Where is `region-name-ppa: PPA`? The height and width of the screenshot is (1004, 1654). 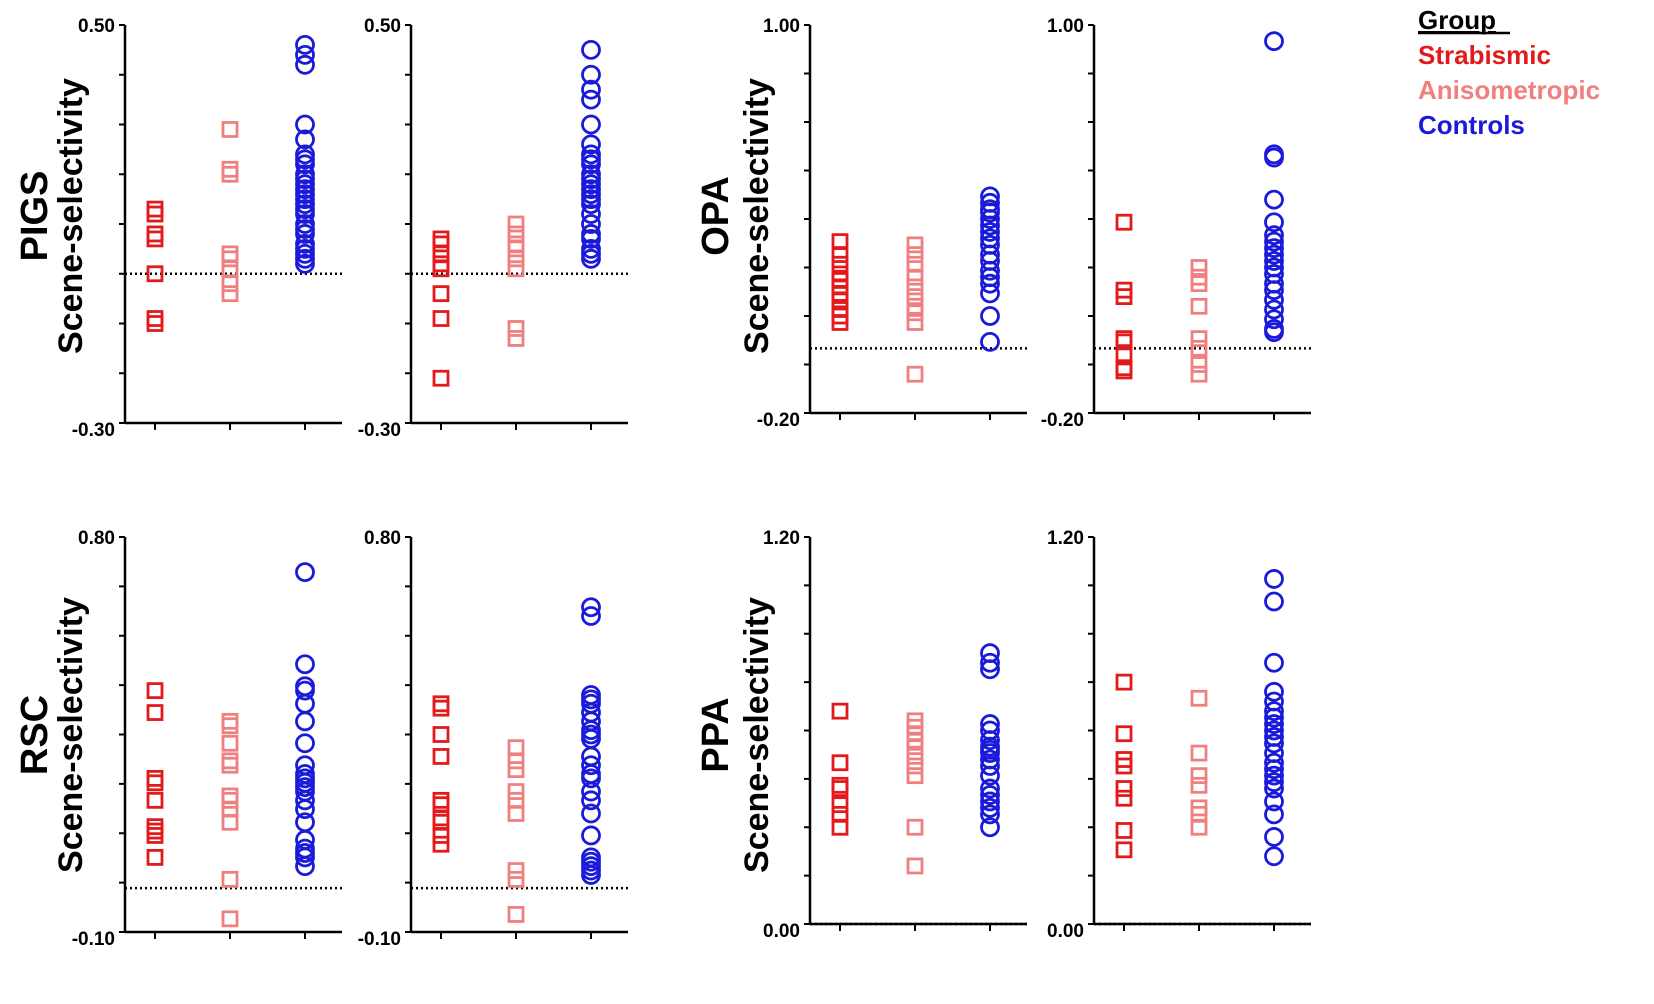
region-name-ppa: PPA is located at coordinates (716, 734).